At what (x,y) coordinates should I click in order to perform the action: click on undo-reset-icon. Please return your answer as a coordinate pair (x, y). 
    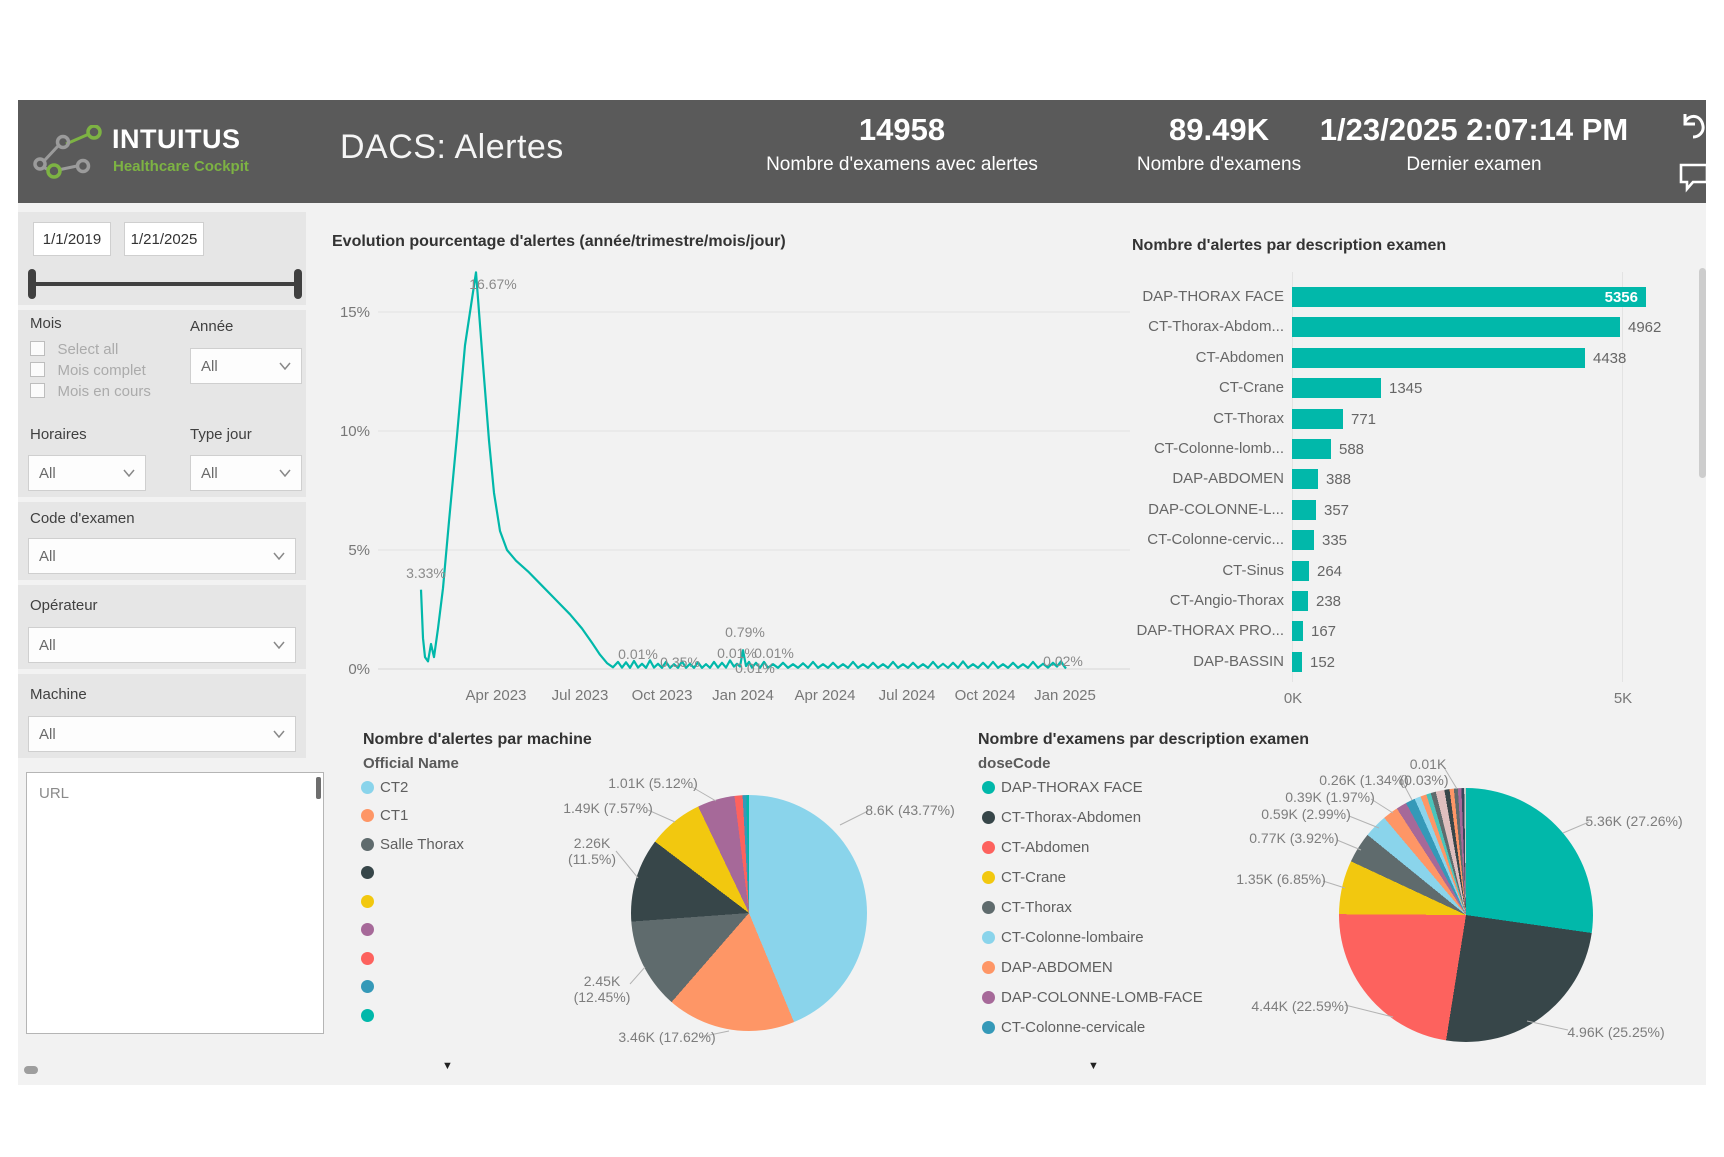
    Looking at the image, I should click on (1693, 124).